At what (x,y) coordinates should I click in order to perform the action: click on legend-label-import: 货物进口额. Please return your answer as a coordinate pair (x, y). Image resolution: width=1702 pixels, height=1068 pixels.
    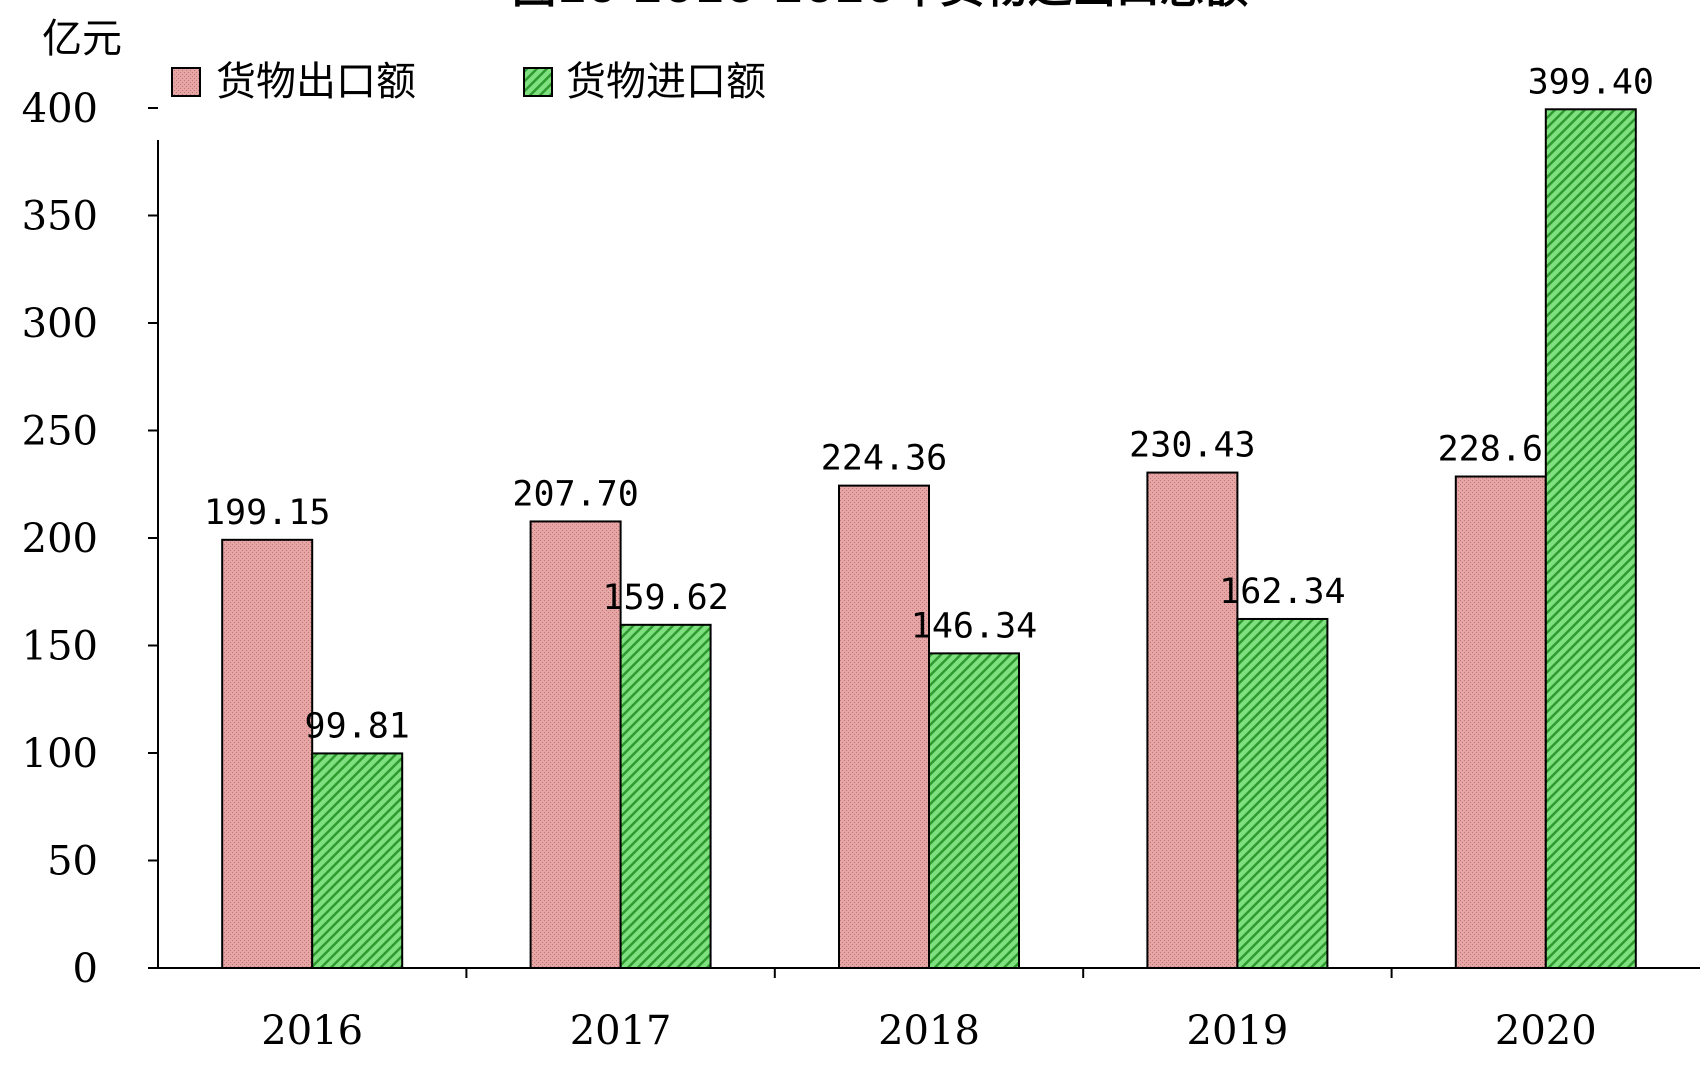
    Looking at the image, I should click on (666, 82).